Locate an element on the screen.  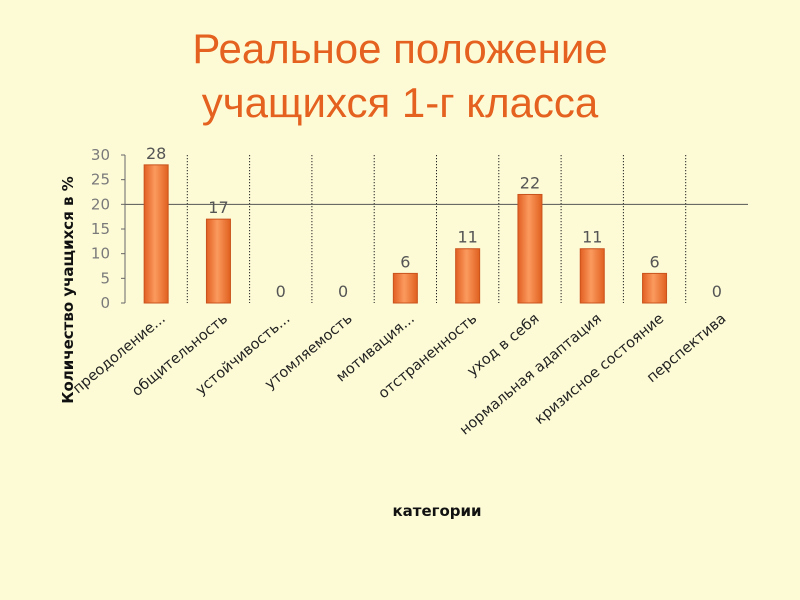
y-axis-title: Количество учащихся в % is located at coordinates (68, 290).